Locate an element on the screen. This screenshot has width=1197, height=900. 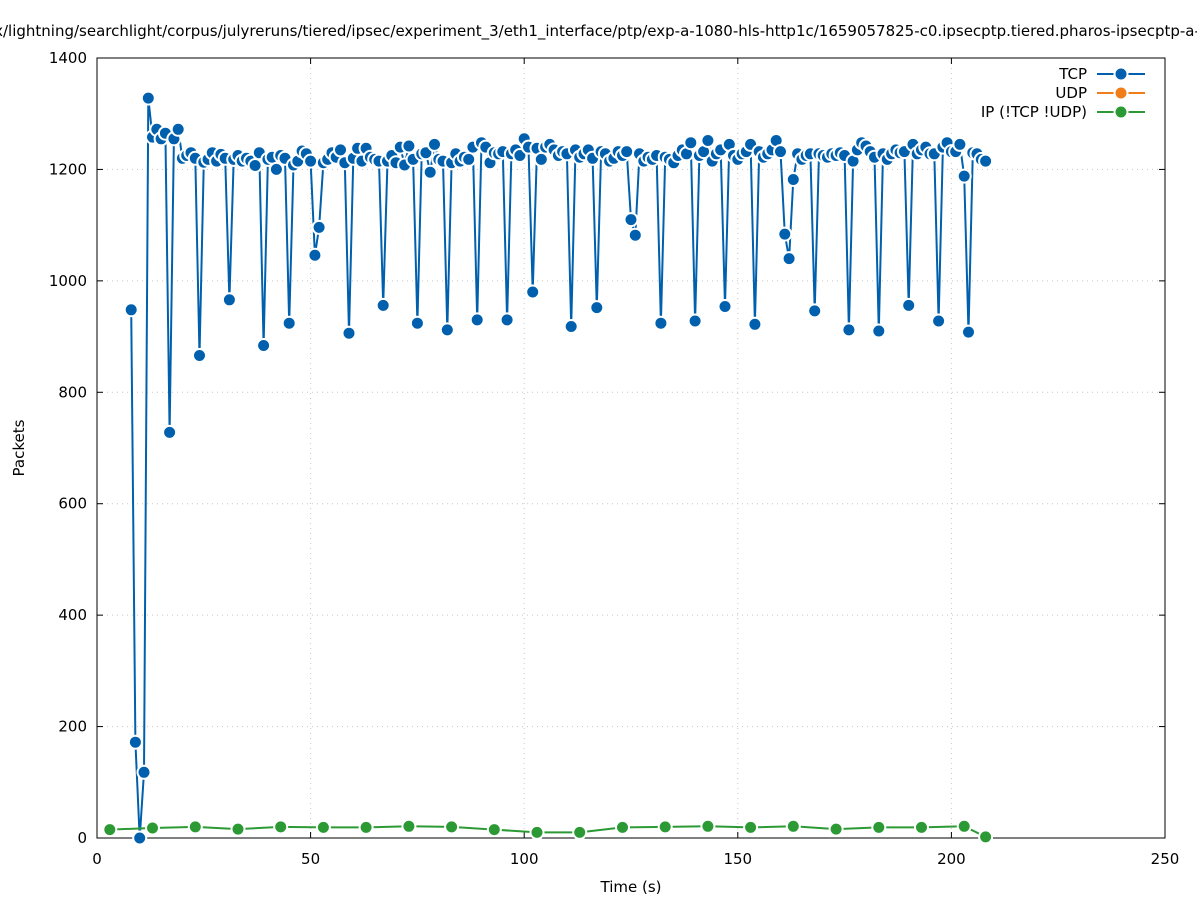
x-tick-label: 100 is located at coordinates (524, 859).